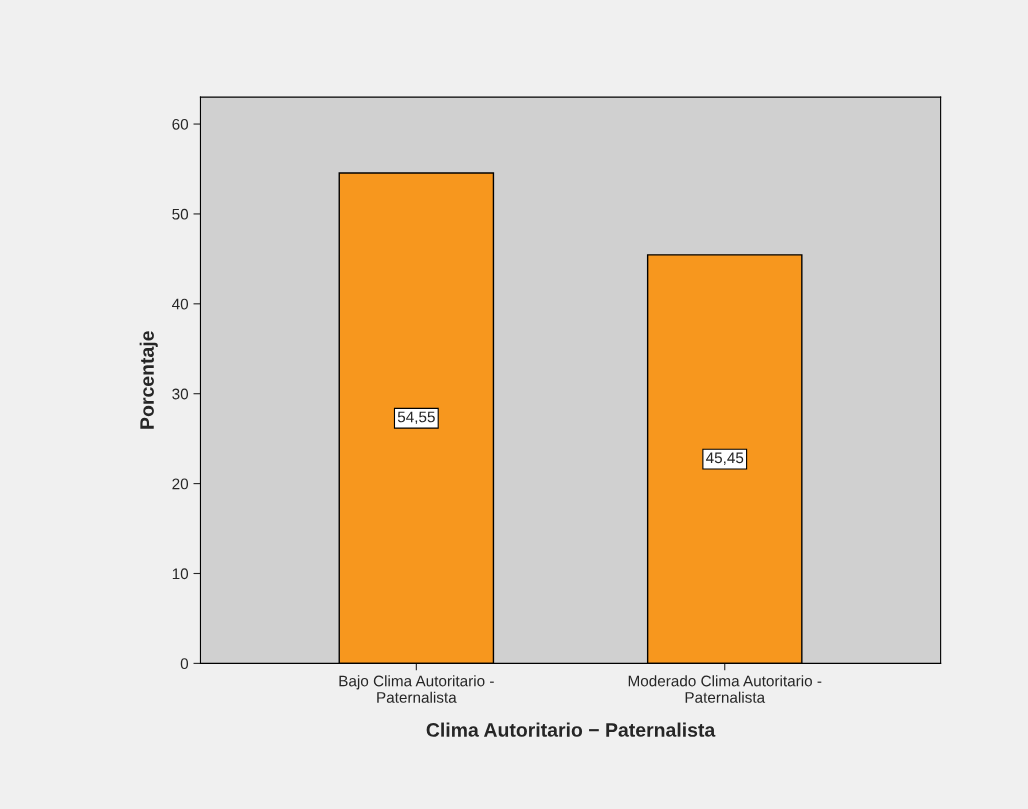 The width and height of the screenshot is (1028, 809). What do you see at coordinates (184, 664) in the screenshot?
I see `y-tick-label: 0` at bounding box center [184, 664].